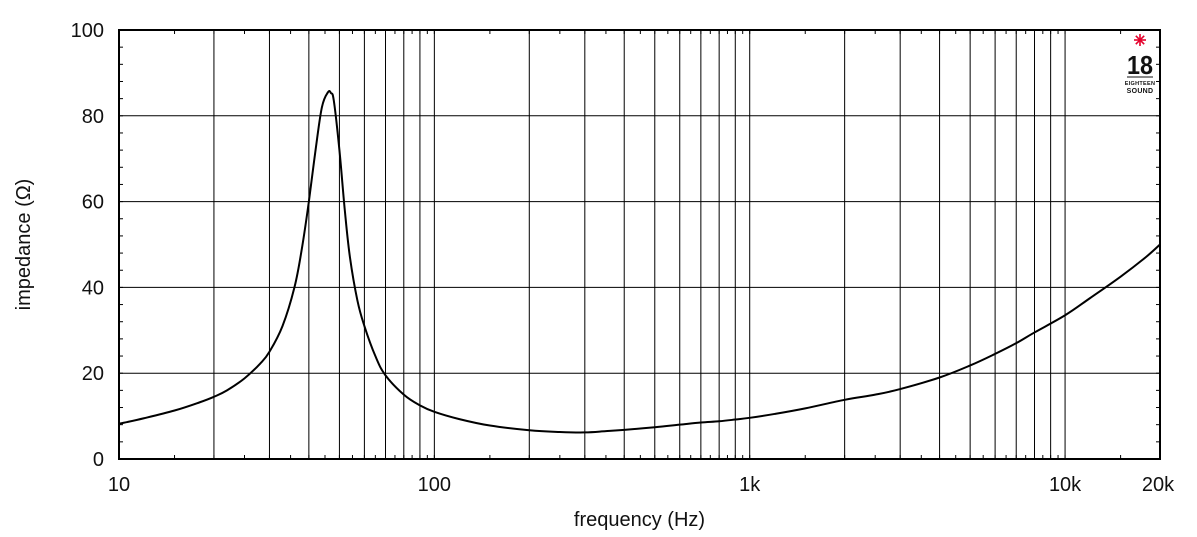  I want to click on y-tick-label: 0, so click(98, 460).